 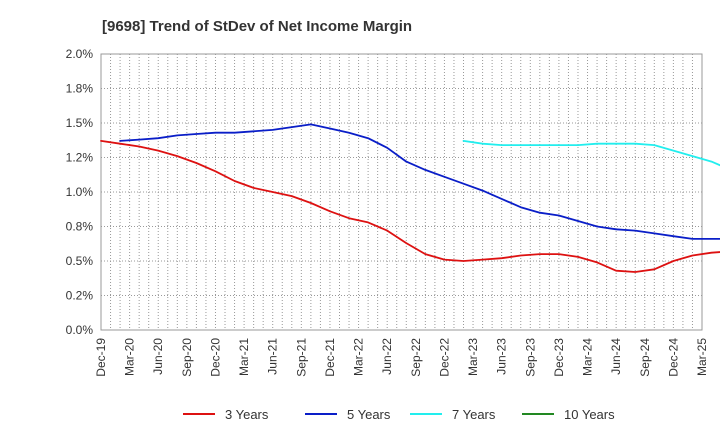 What do you see at coordinates (247, 414) in the screenshot?
I see `legend-label: 3 Years` at bounding box center [247, 414].